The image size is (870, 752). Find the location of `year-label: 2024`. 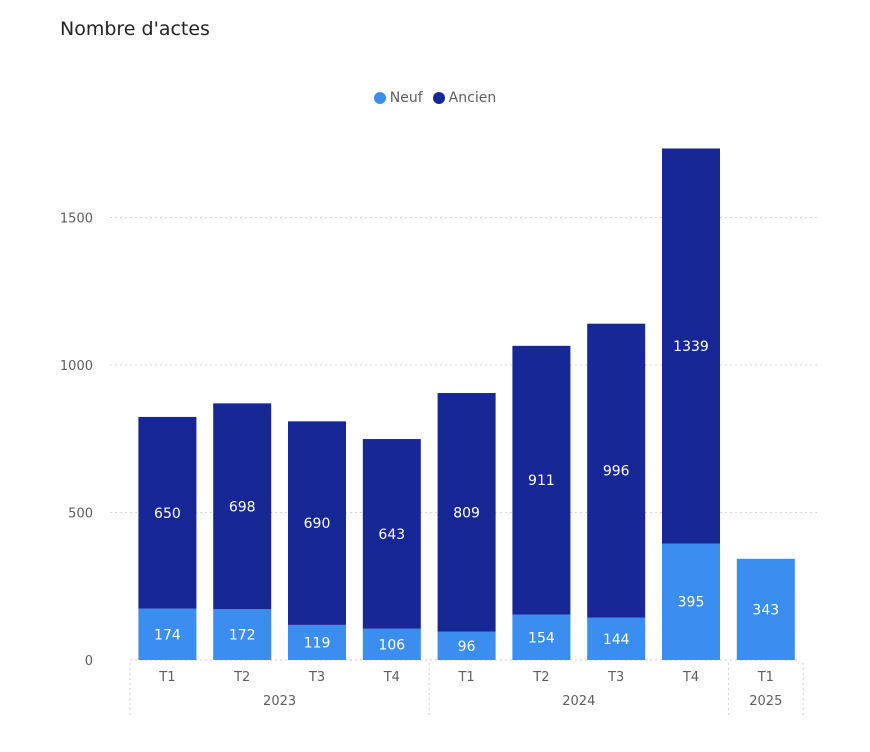

year-label: 2024 is located at coordinates (578, 701).